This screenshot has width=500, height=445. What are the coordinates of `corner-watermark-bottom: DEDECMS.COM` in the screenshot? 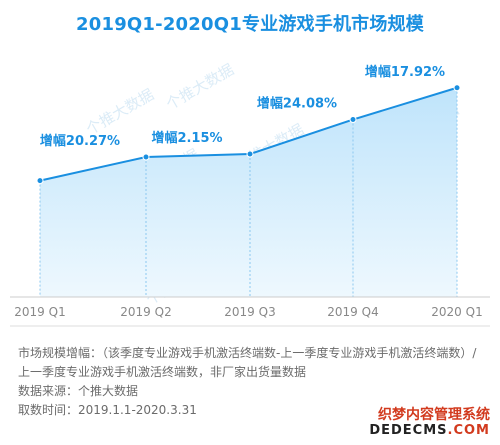 It's located at (429, 431).